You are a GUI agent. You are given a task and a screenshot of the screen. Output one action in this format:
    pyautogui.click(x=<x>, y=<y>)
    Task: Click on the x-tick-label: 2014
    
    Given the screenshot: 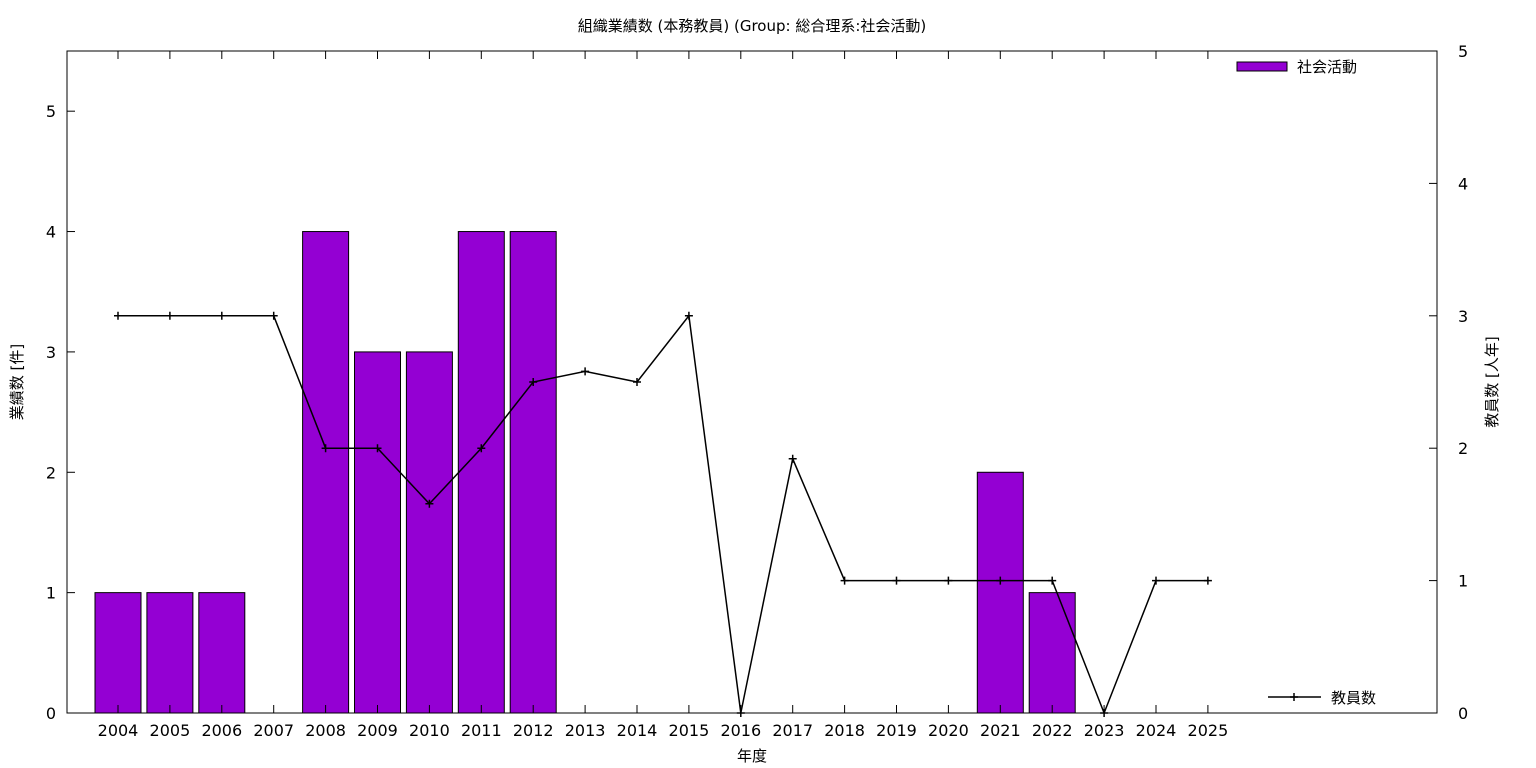 What is the action you would take?
    pyautogui.click(x=637, y=730)
    